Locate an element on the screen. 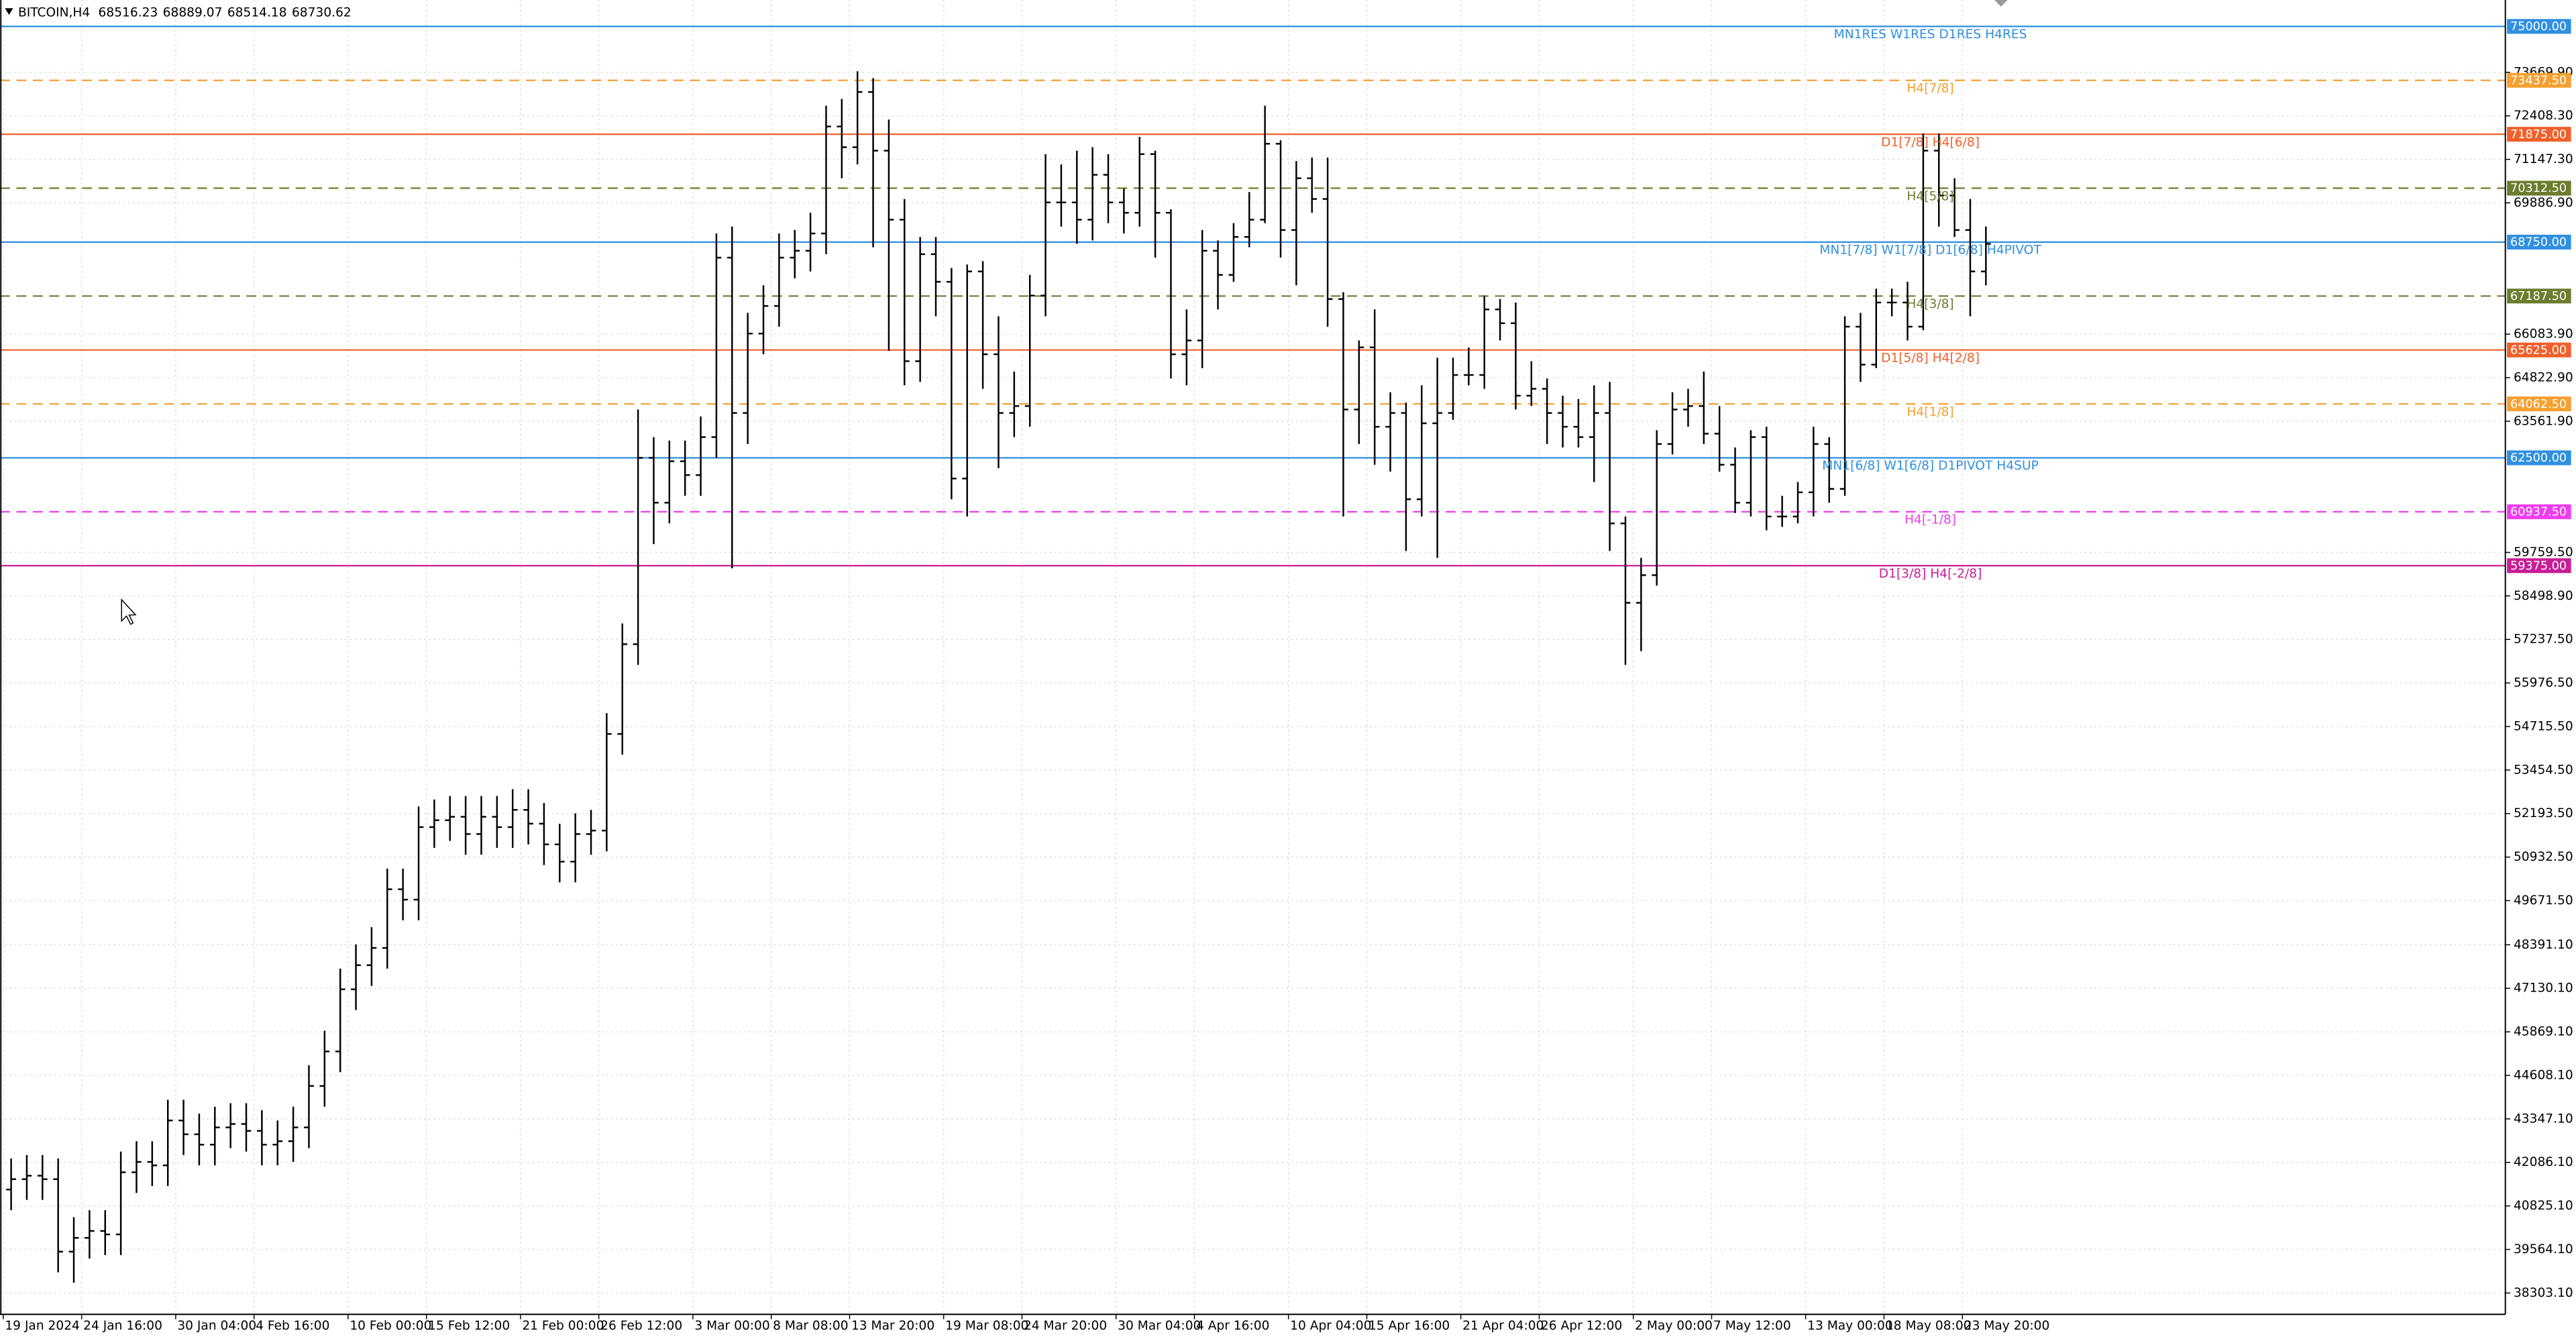  x-tick-label: 8 Mar 08:00 is located at coordinates (810, 1326).